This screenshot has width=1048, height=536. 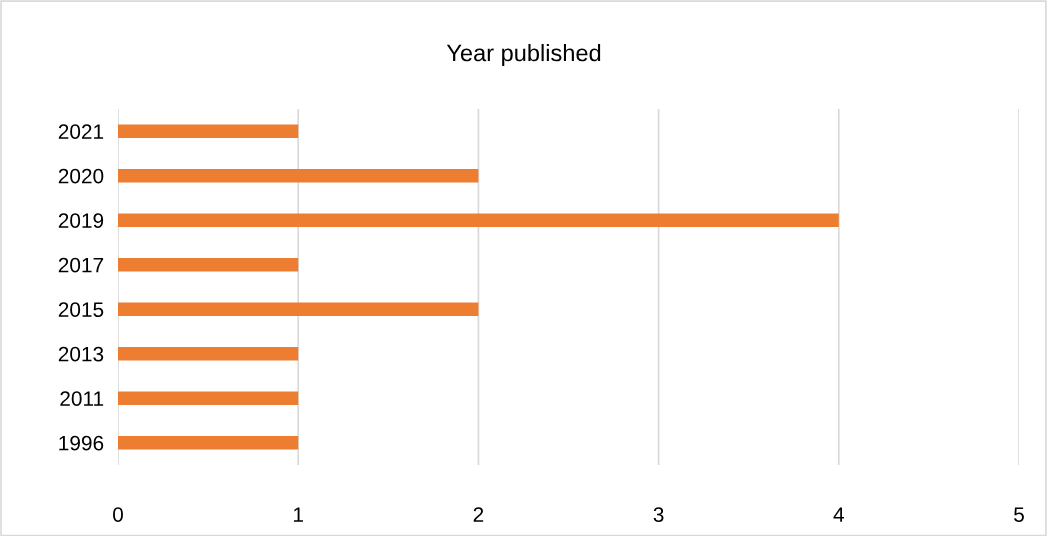 What do you see at coordinates (478, 514) in the screenshot?
I see `x-tick-label: 2` at bounding box center [478, 514].